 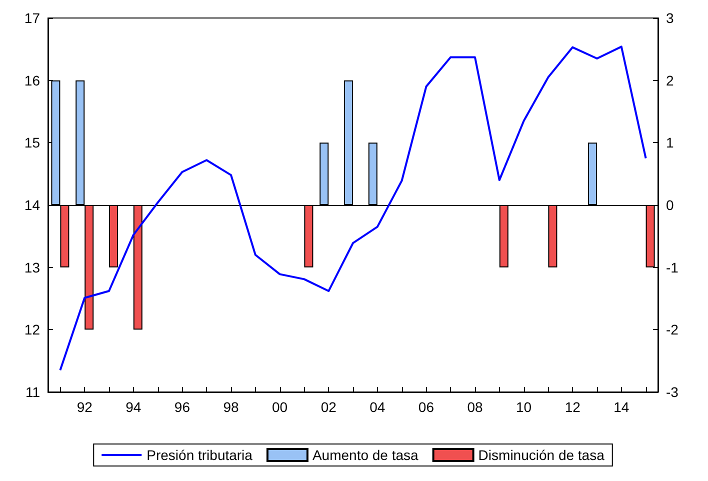 What do you see at coordinates (134, 407) in the screenshot?
I see `x-tick-label: 94` at bounding box center [134, 407].